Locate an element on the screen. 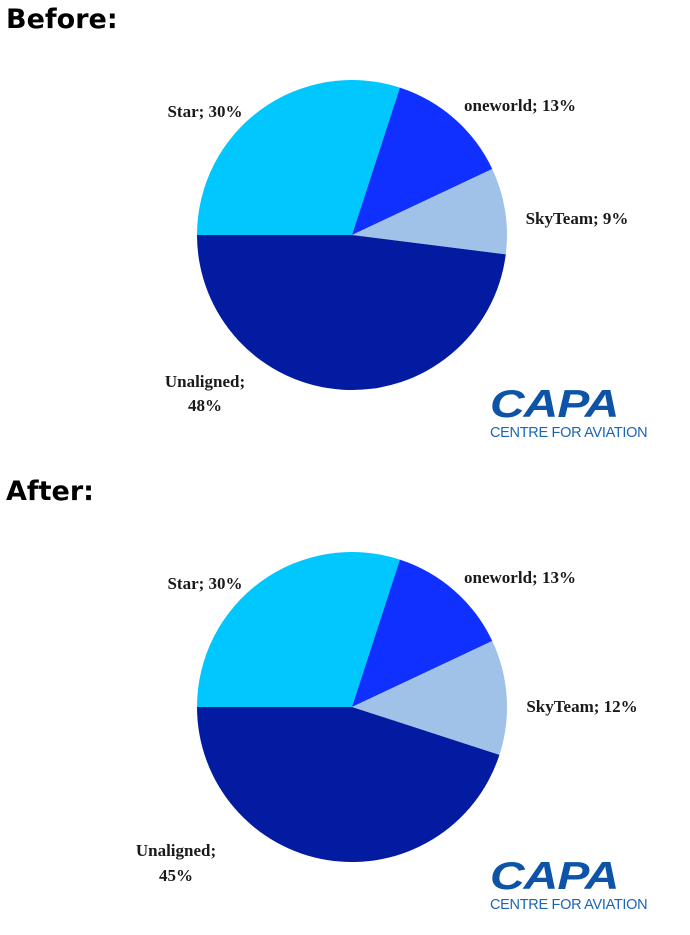 This screenshot has height=935, width=690. heading-after: After: is located at coordinates (50, 491).